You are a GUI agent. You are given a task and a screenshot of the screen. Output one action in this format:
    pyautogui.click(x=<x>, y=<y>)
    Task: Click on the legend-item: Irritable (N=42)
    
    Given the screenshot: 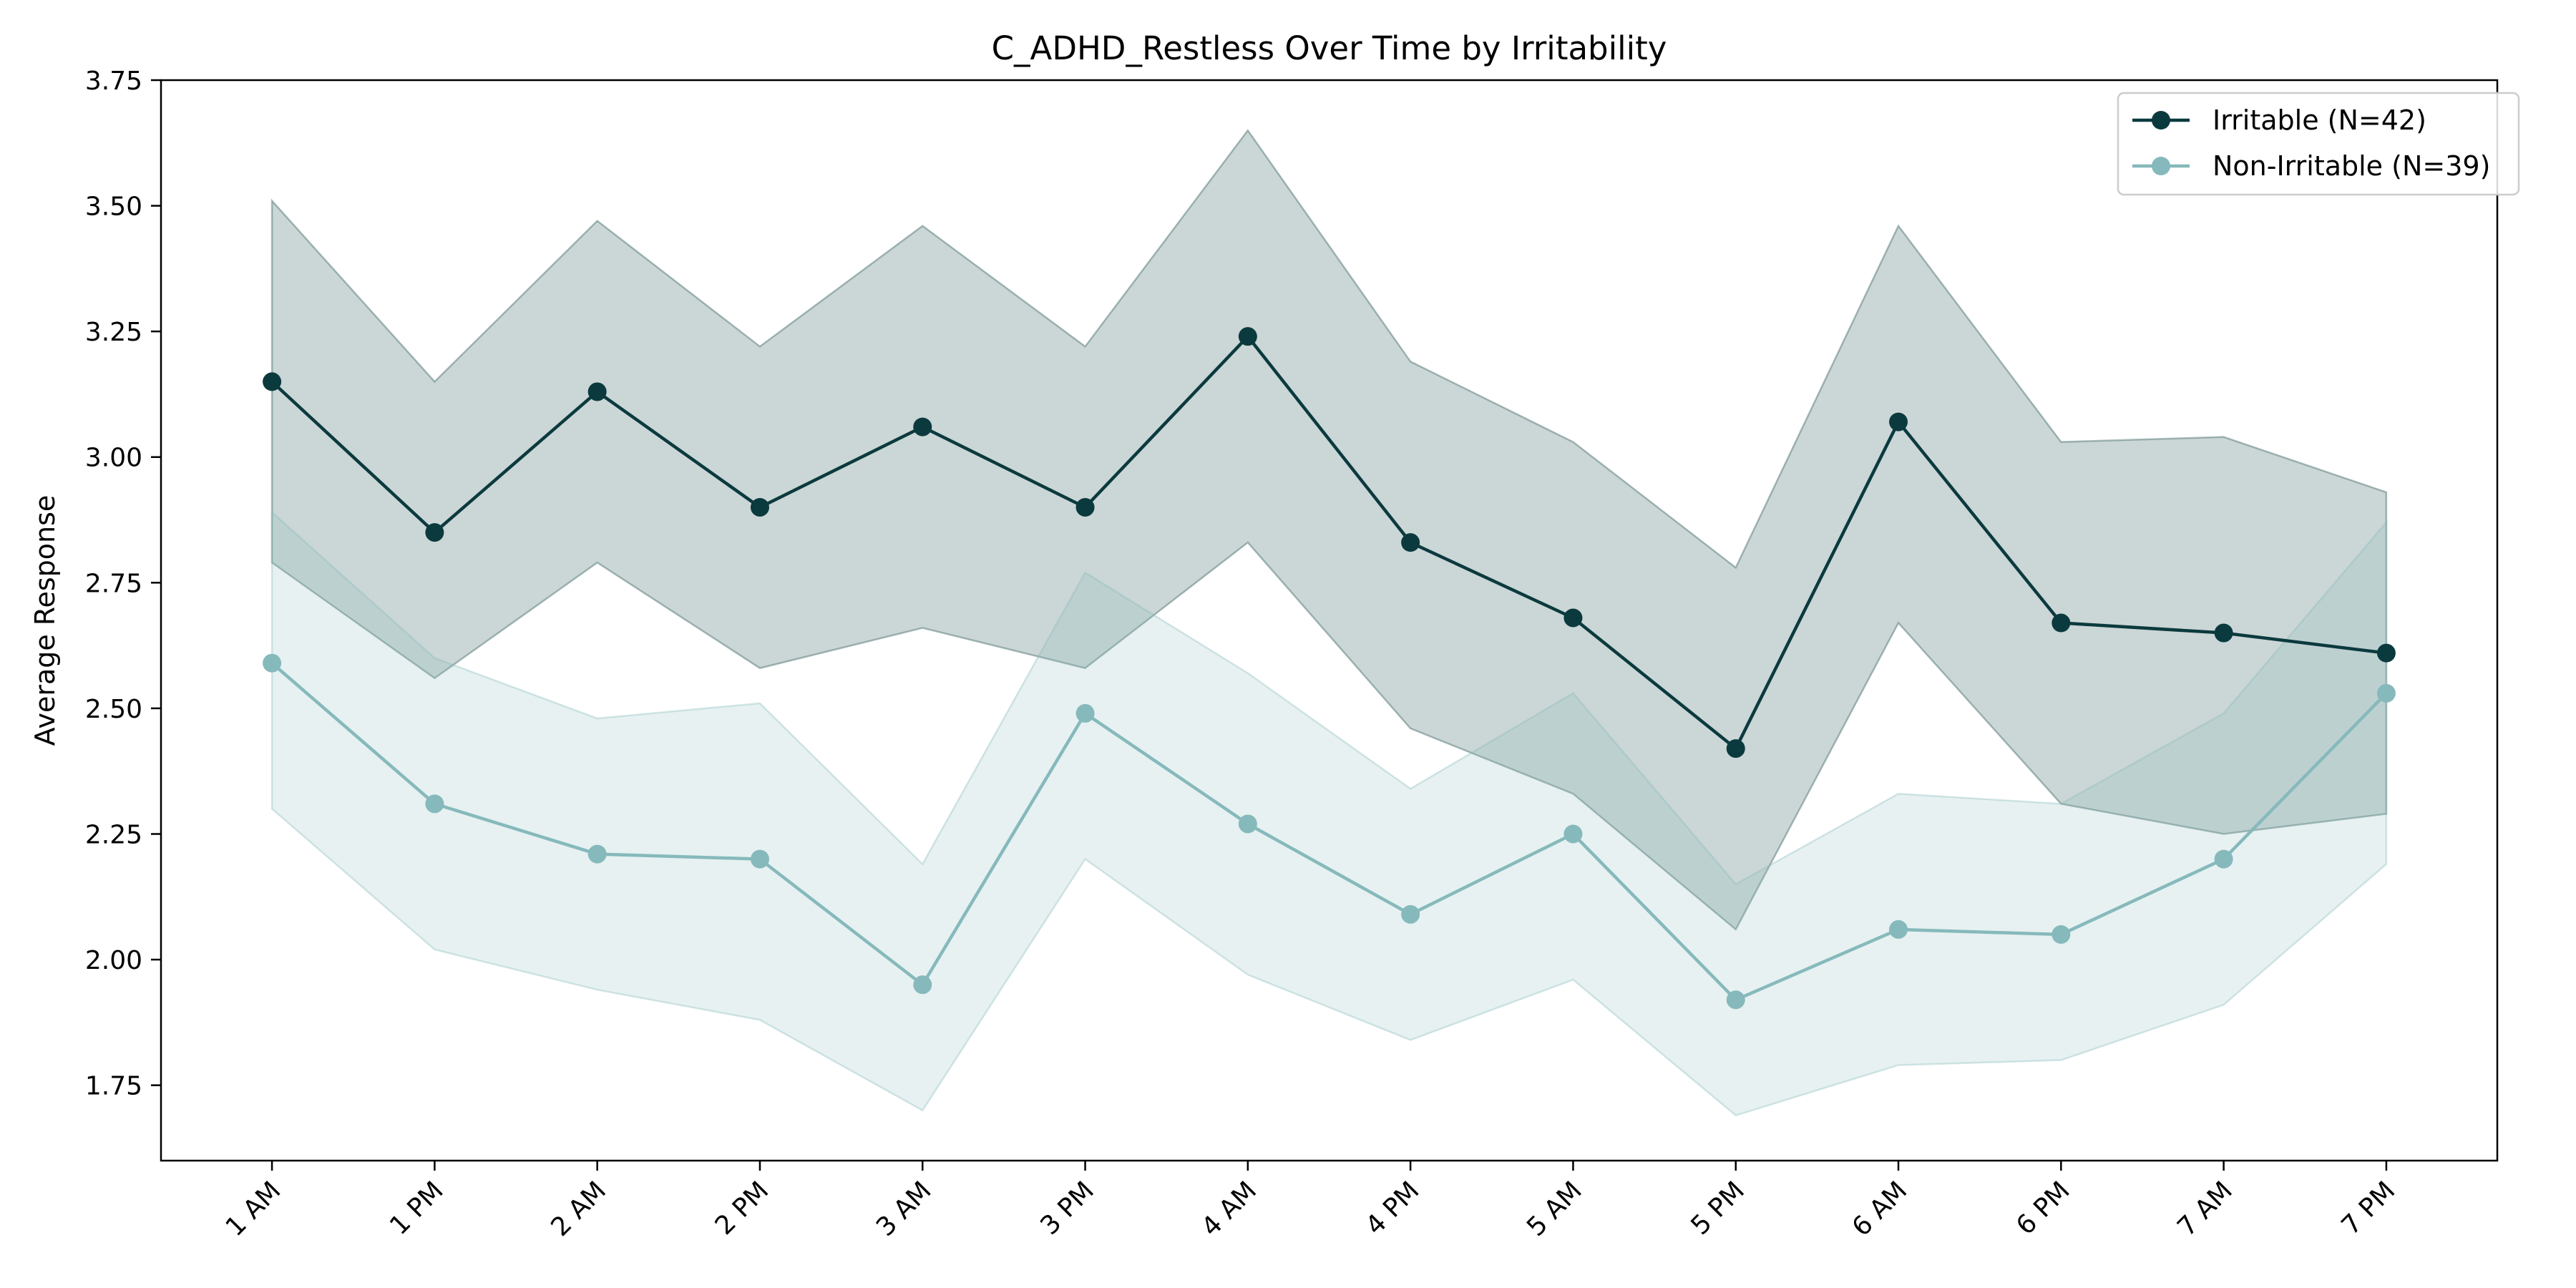 What is the action you would take?
    pyautogui.click(x=2279, y=120)
    